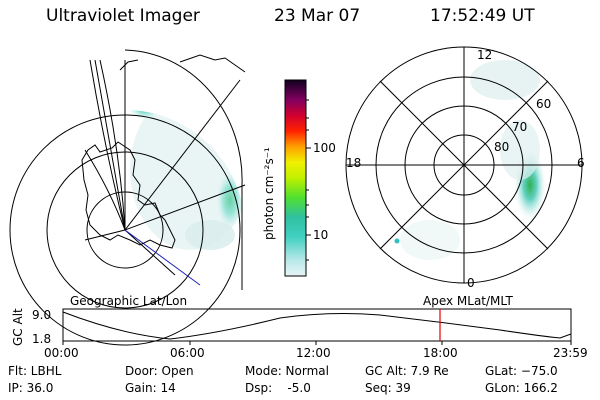 This screenshot has height=400, width=600. What do you see at coordinates (269, 193) in the screenshot?
I see `colorbar-unit-label: photon cm⁻²s⁻¹` at bounding box center [269, 193].